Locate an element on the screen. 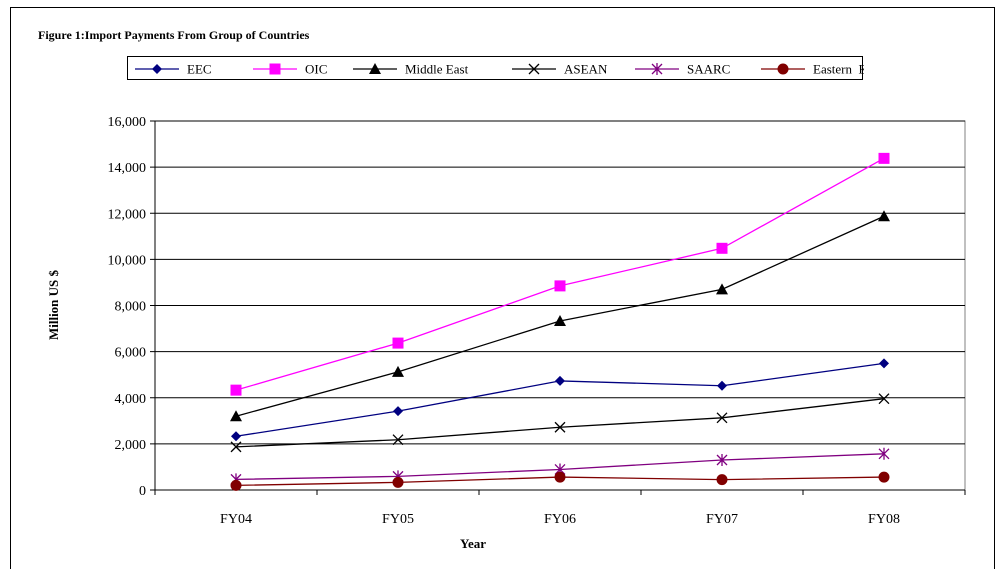 Image resolution: width=1001 pixels, height=569 pixels. legend-label: OIC is located at coordinates (316, 69).